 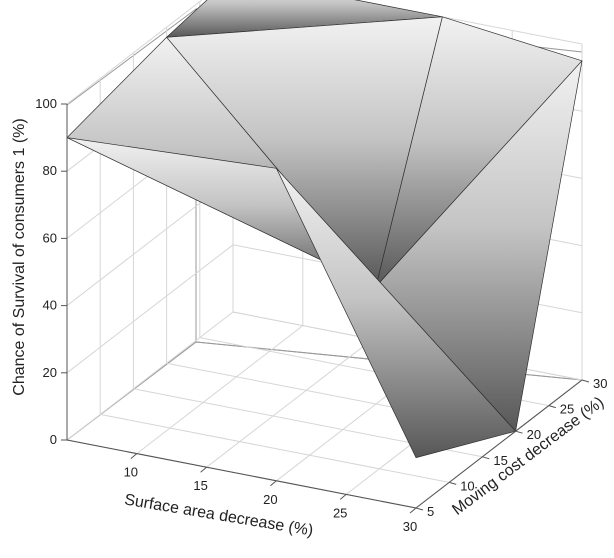 What do you see at coordinates (534, 434) in the screenshot?
I see `y-tick-label: 20` at bounding box center [534, 434].